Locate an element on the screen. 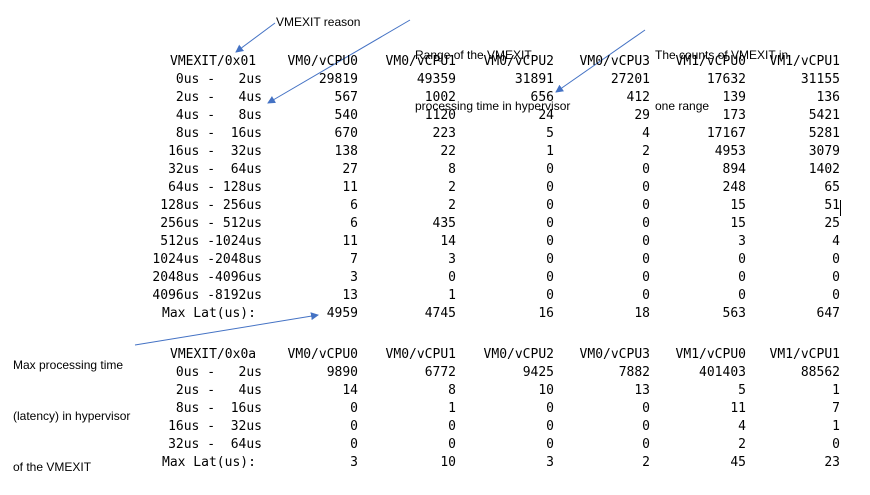 The height and width of the screenshot is (495, 870). table-row: 1024us -2048us 7 3 0 0 0 0 is located at coordinates (500, 260).